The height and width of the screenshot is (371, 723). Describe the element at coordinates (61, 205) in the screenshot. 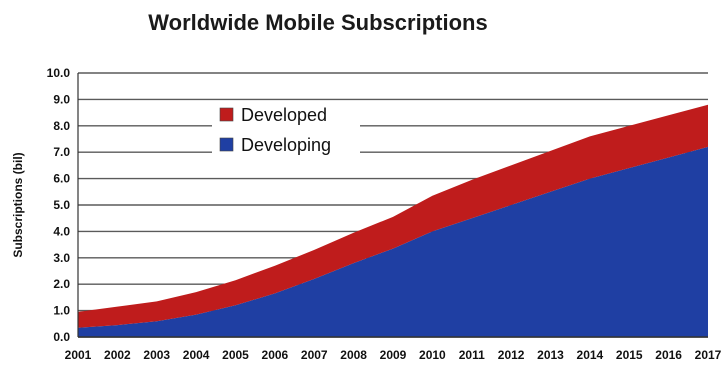

I see `y-tick-label: 5.0` at that location.